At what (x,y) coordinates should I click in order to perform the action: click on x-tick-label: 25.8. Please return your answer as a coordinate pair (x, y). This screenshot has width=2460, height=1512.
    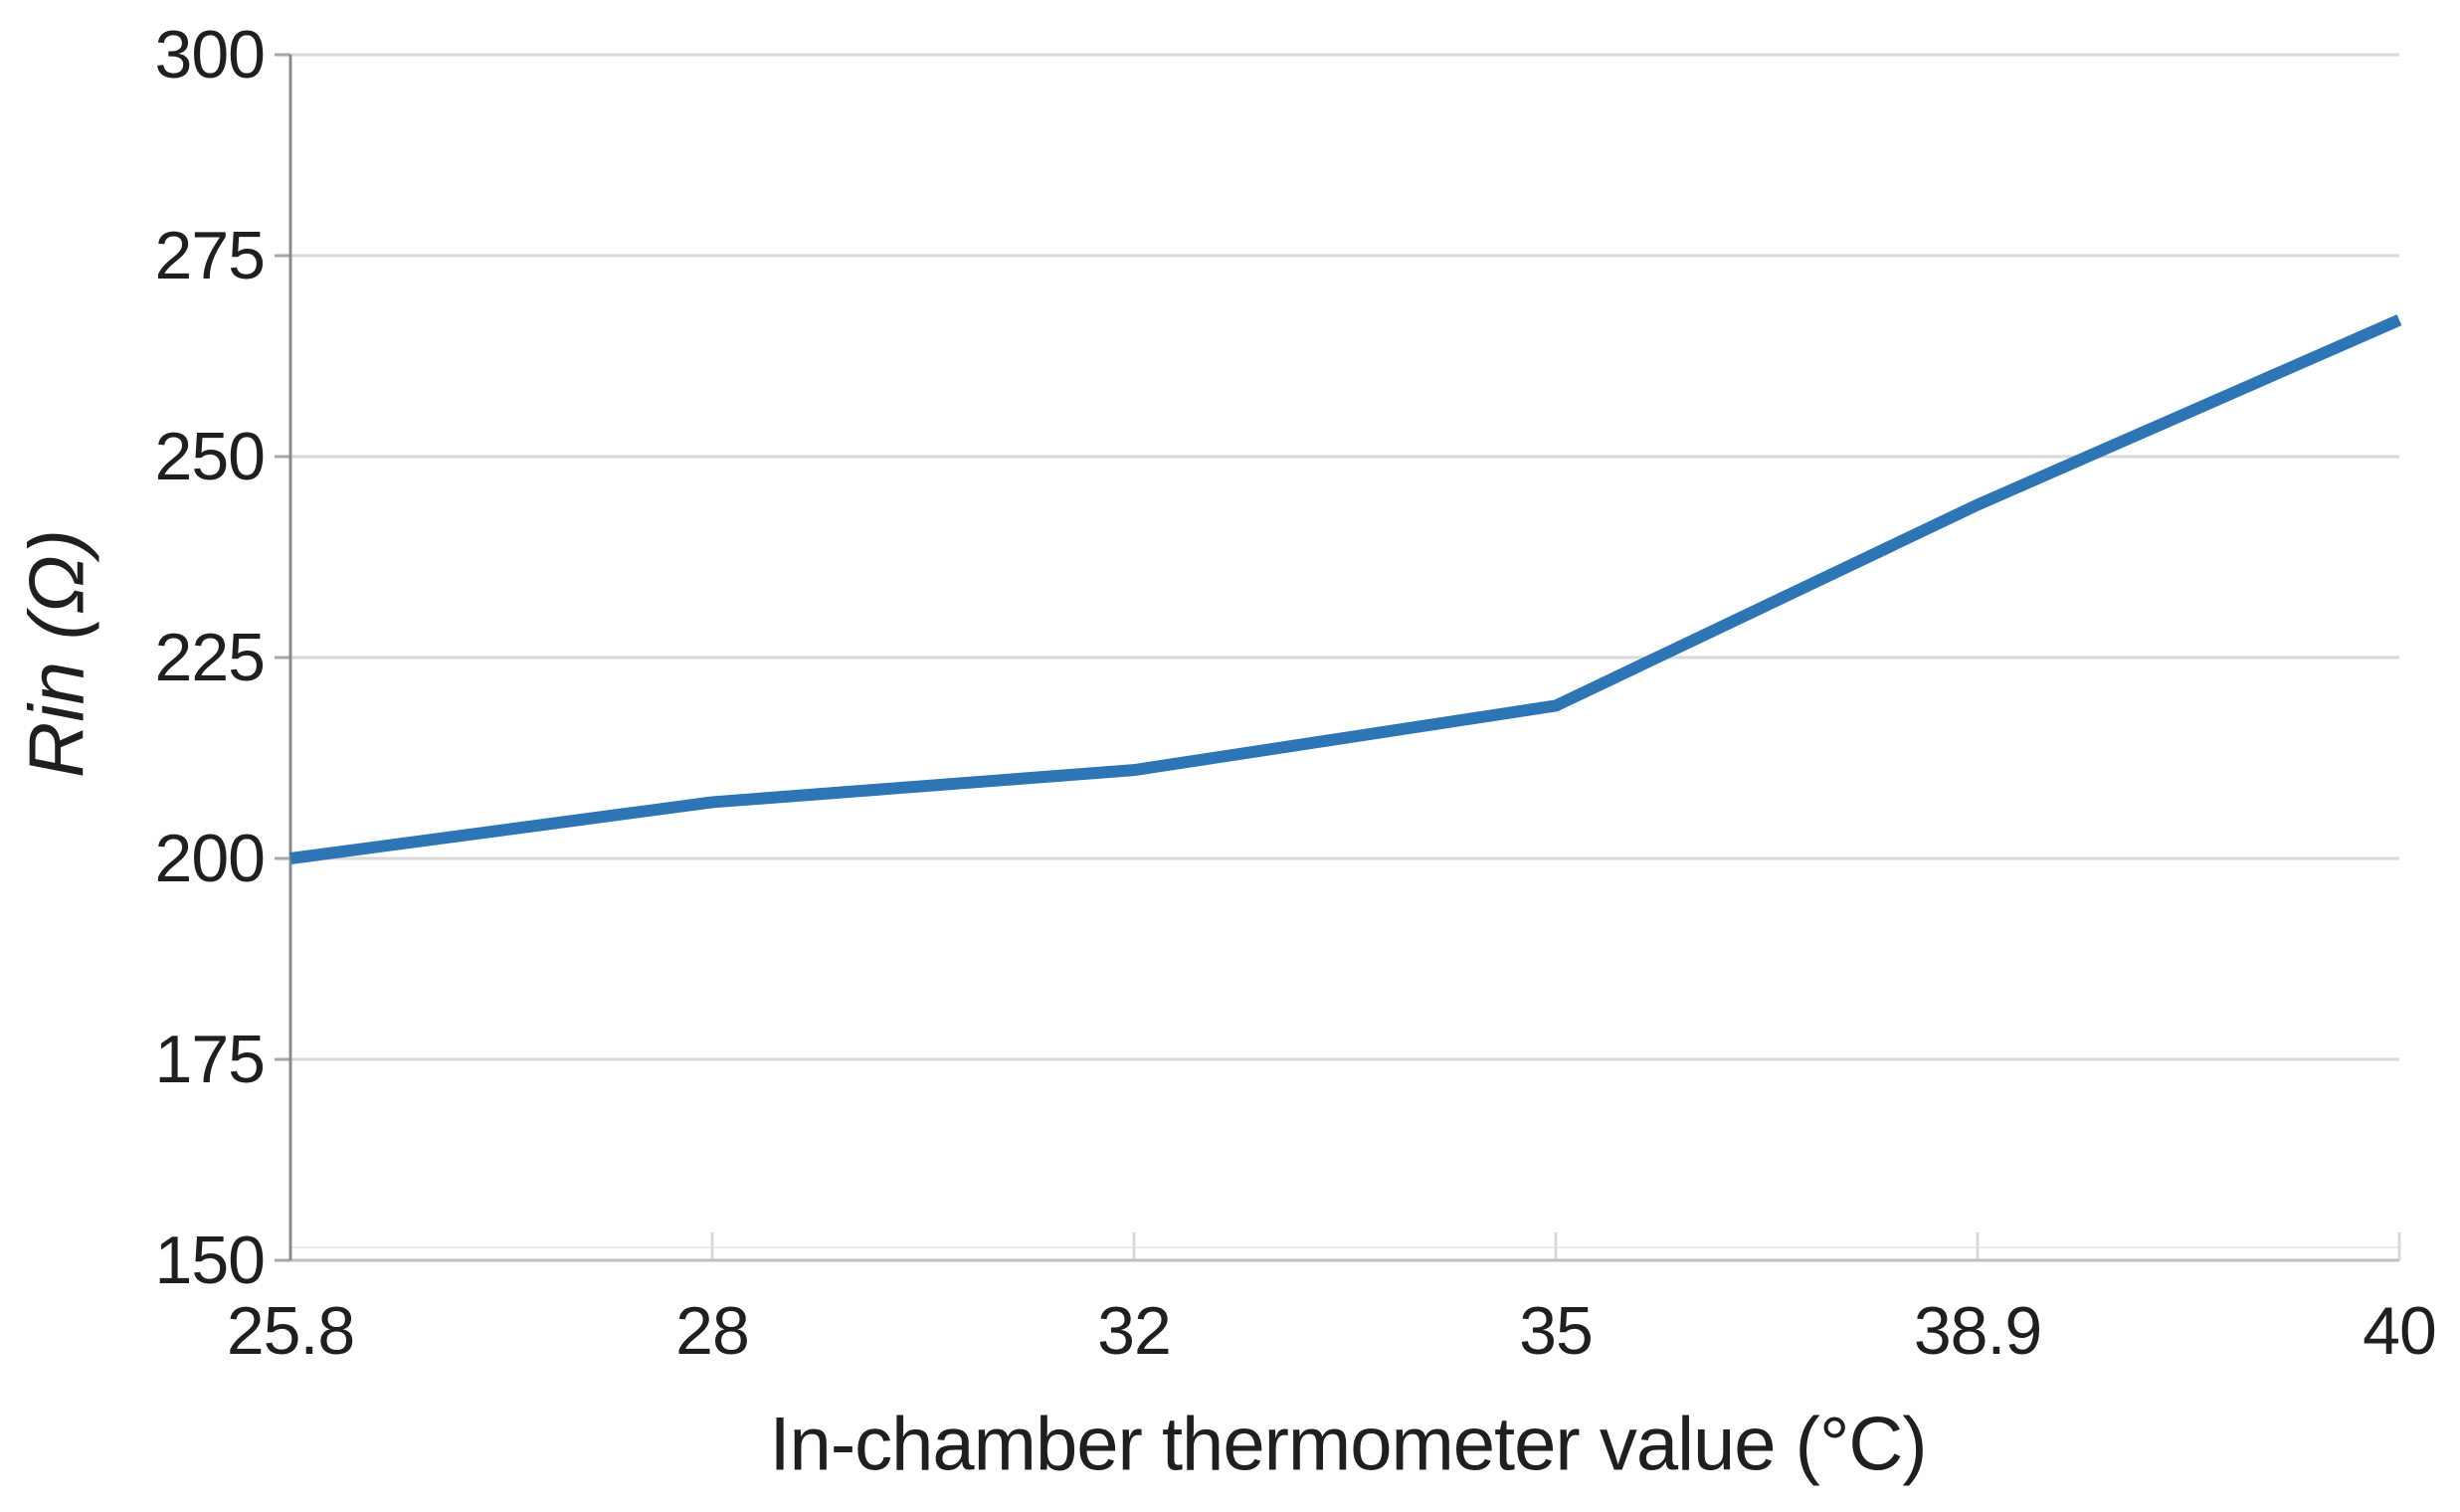
    Looking at the image, I should click on (290, 1331).